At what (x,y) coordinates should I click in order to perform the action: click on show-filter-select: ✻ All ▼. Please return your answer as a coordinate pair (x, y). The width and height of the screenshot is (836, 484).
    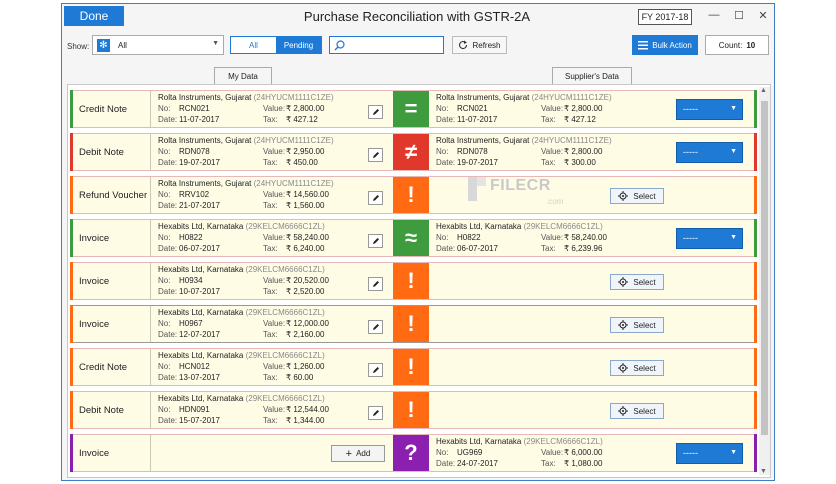
    Looking at the image, I should click on (158, 45).